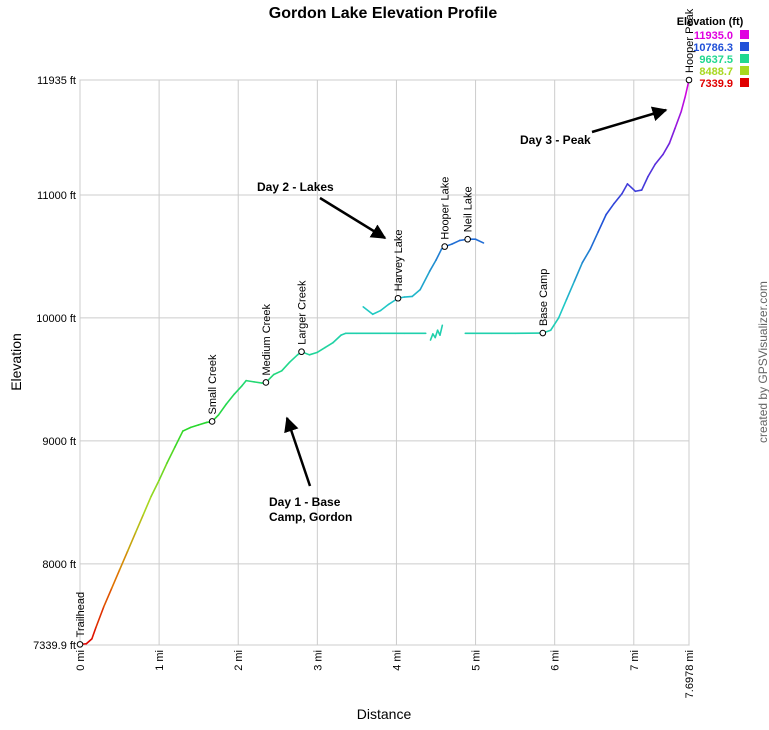  Describe the element at coordinates (383, 13) in the screenshot. I see `chart-title: Gordon Lake Elevation Profile` at that location.